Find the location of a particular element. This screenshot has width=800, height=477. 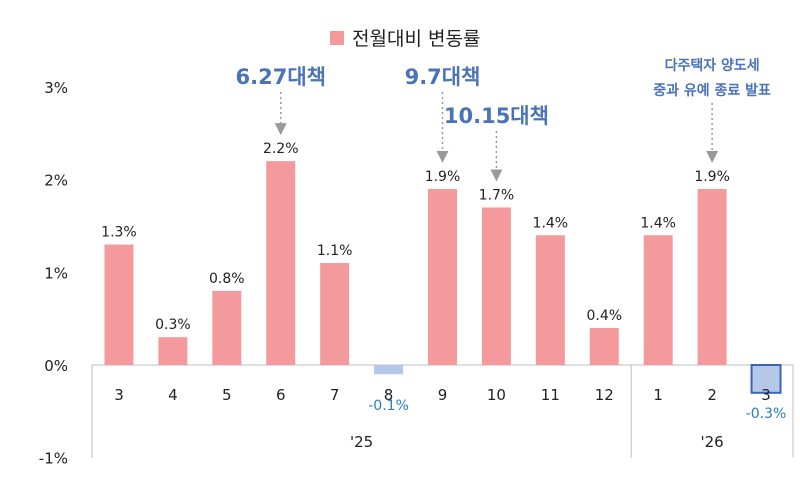

value-label: 1.7% is located at coordinates (497, 195).